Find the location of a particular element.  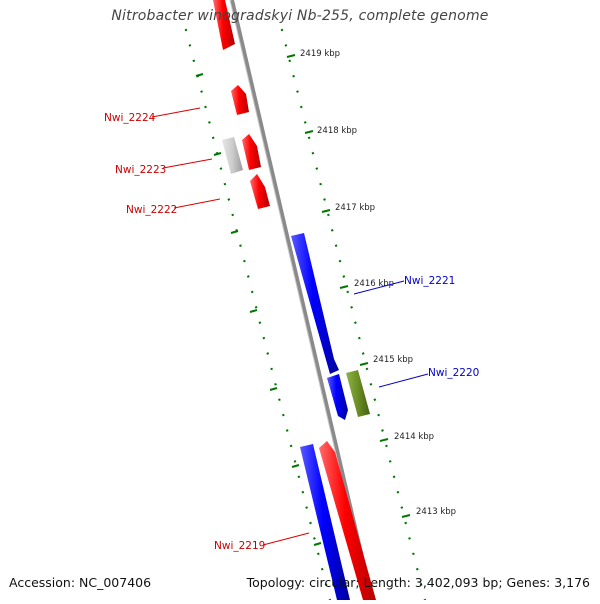

label-nwi-2221: Nwi_2221 is located at coordinates (429, 281).